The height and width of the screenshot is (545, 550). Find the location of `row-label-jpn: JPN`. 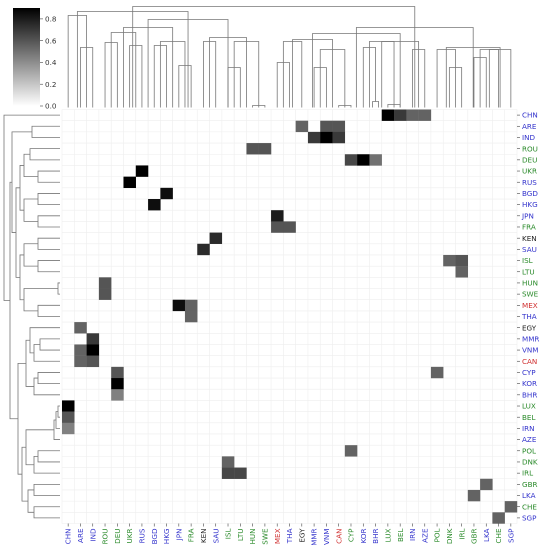

row-label-jpn: JPN is located at coordinates (527, 215).